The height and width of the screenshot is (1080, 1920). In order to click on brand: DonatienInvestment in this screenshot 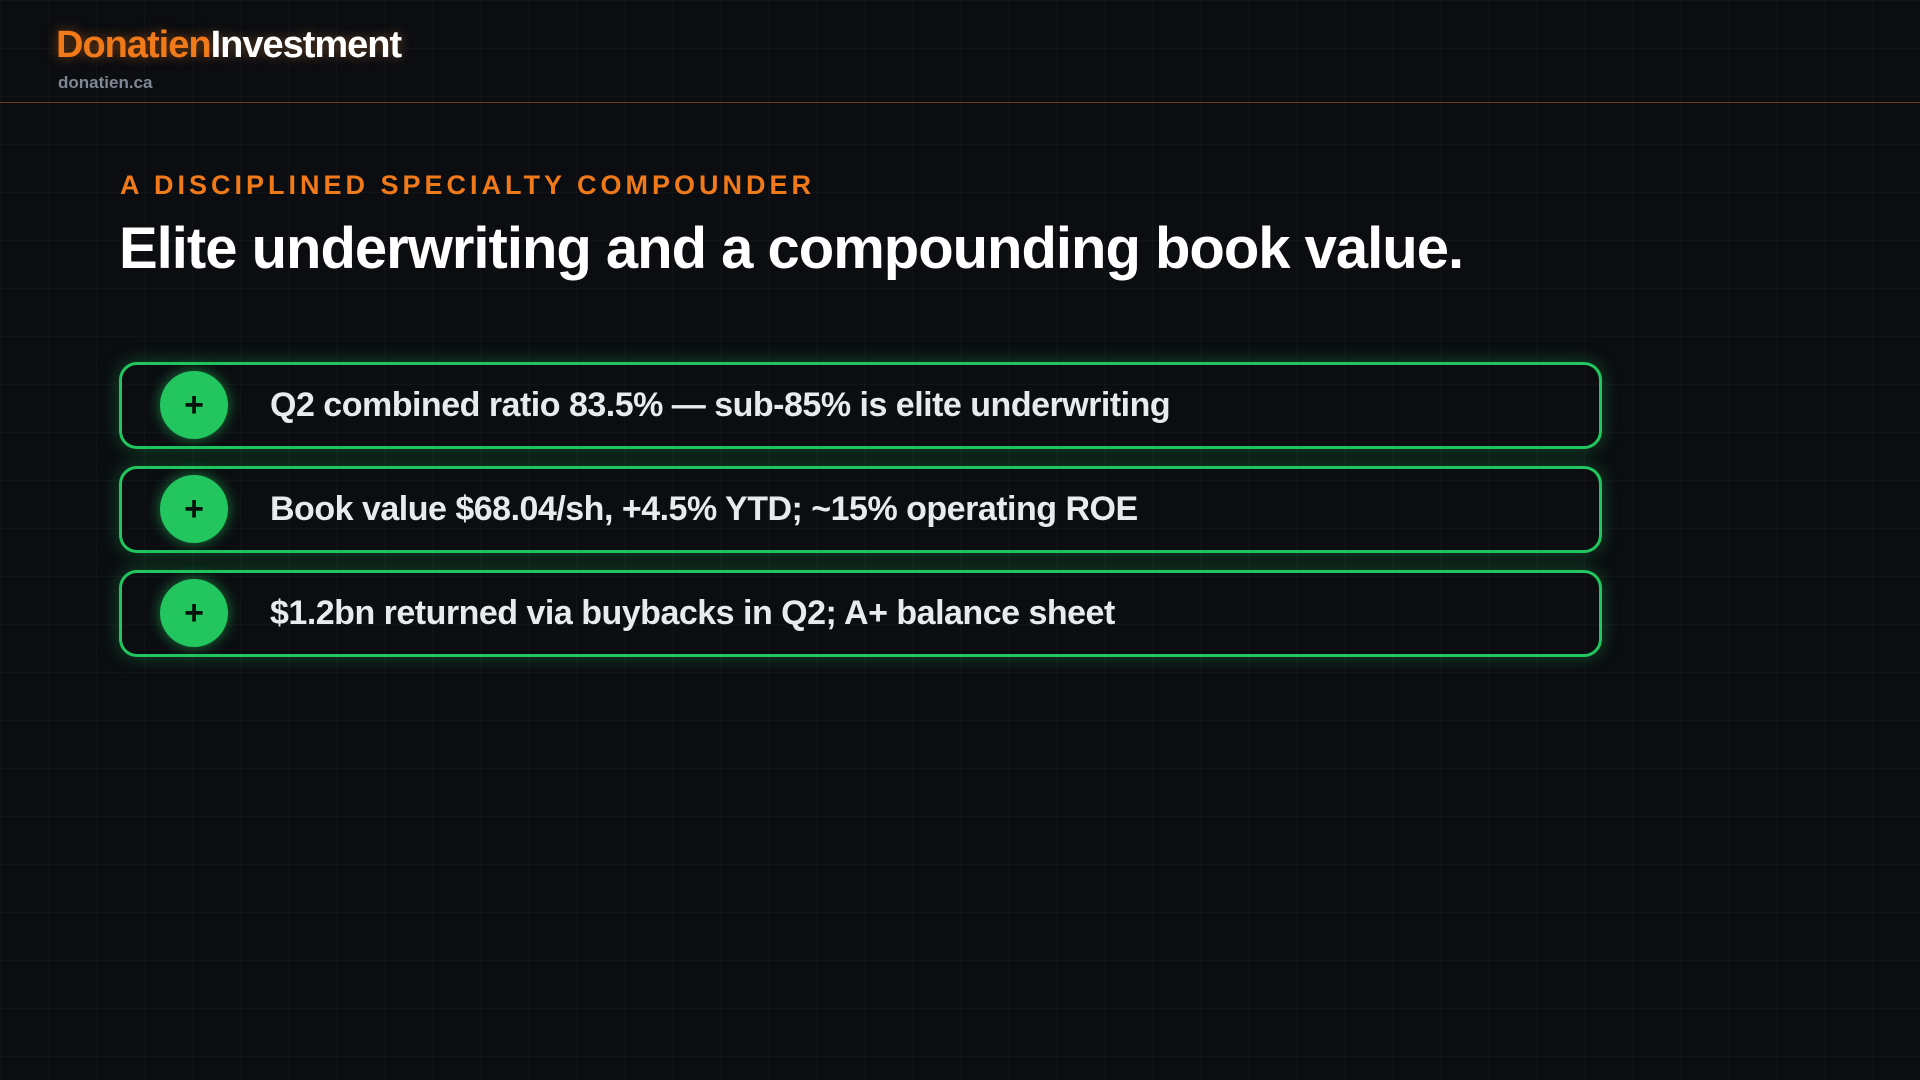, I will do `click(229, 45)`.